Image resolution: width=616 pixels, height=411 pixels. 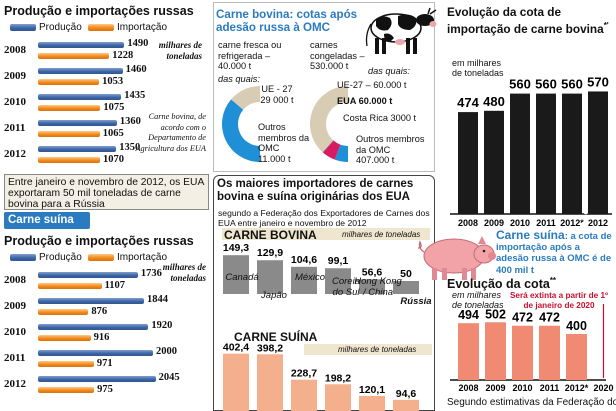 What do you see at coordinates (338, 378) in the screenshot?
I see `pork-importer-value: 198,2` at bounding box center [338, 378].